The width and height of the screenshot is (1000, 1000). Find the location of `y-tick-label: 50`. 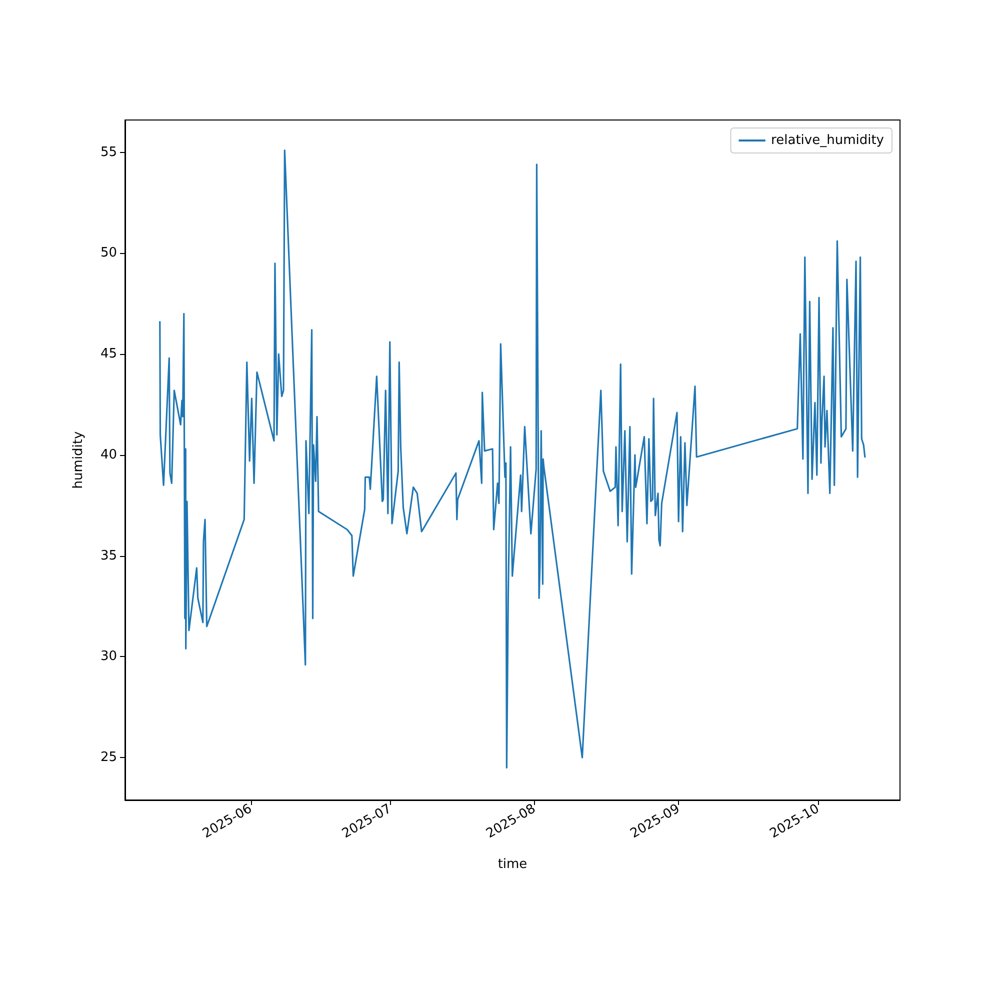

y-tick-label: 50 is located at coordinates (108, 253).